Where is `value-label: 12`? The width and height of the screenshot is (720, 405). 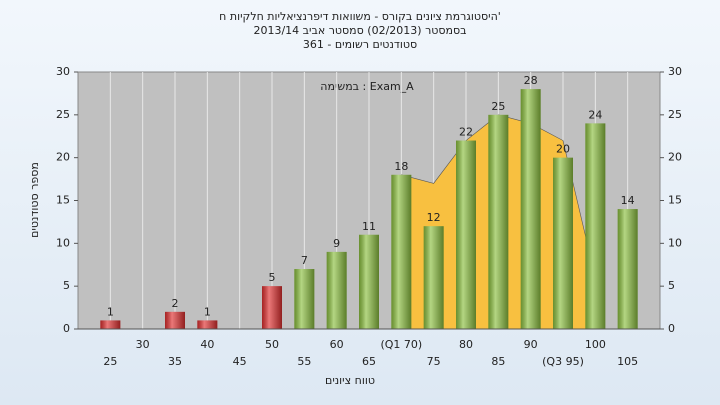 value-label: 12 is located at coordinates (434, 217).